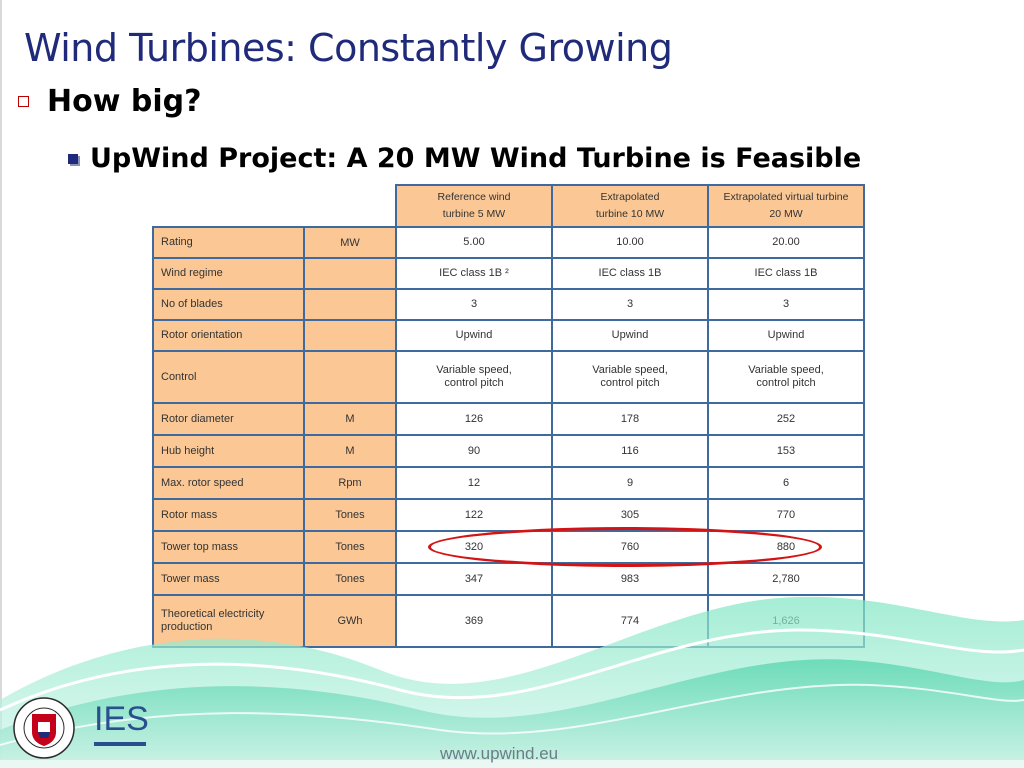 This screenshot has height=768, width=1024. I want to click on row-label: Hub height, so click(228, 451).